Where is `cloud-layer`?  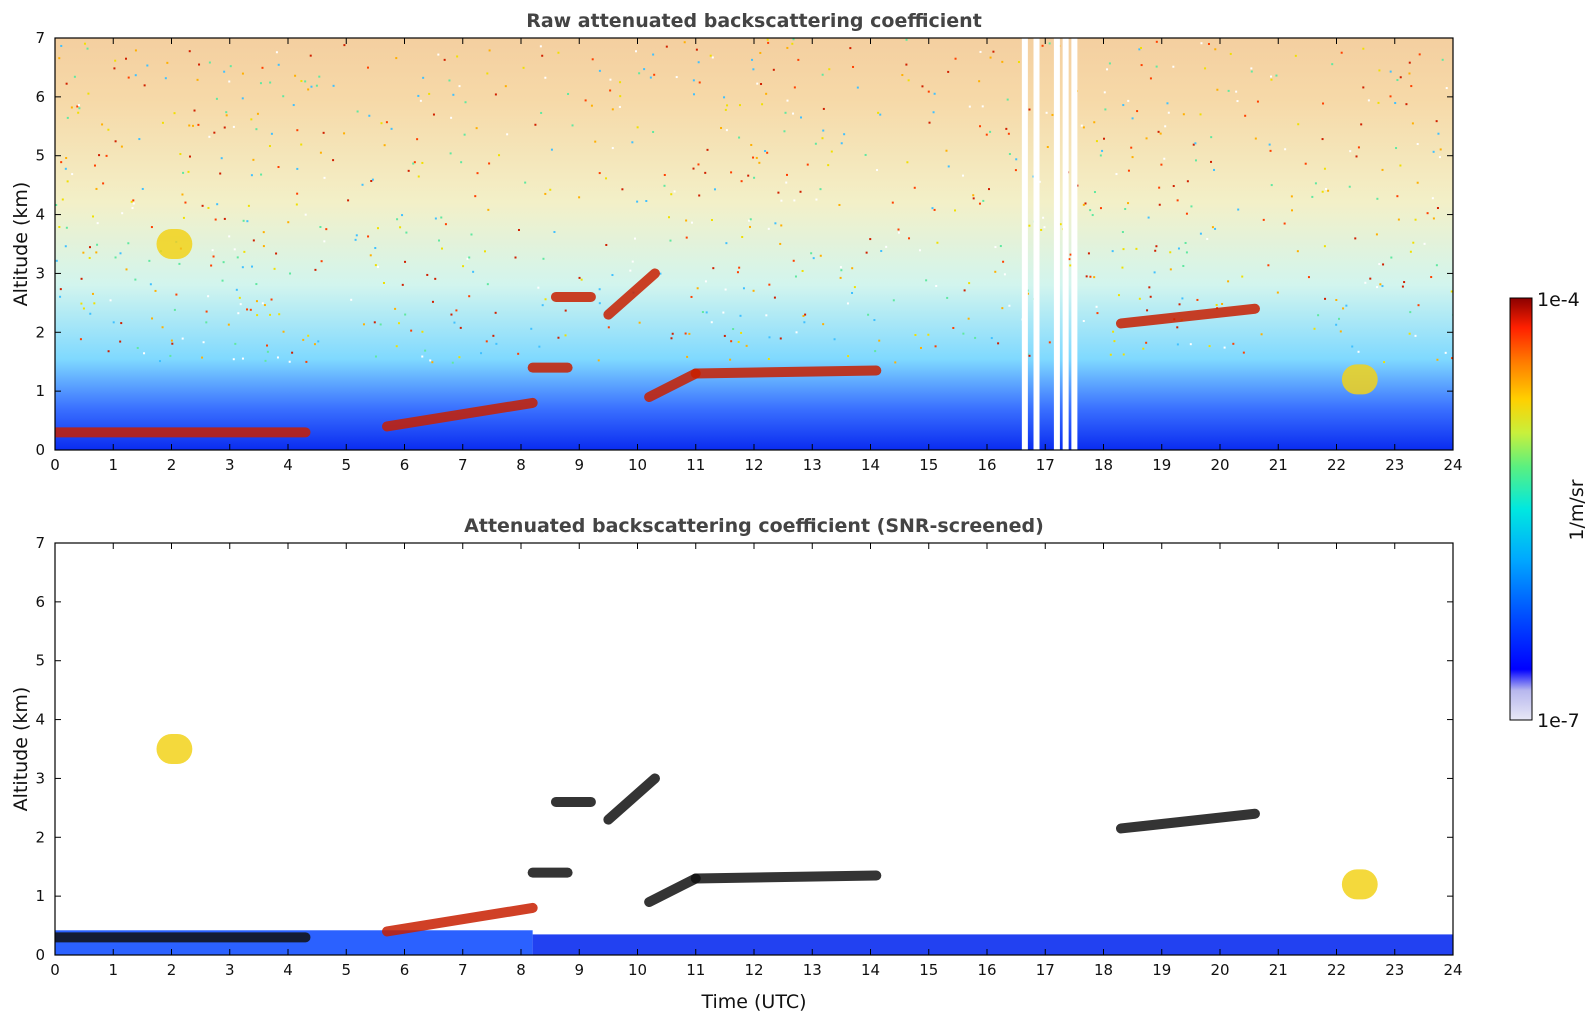
cloud-layer is located at coordinates (786, 877).